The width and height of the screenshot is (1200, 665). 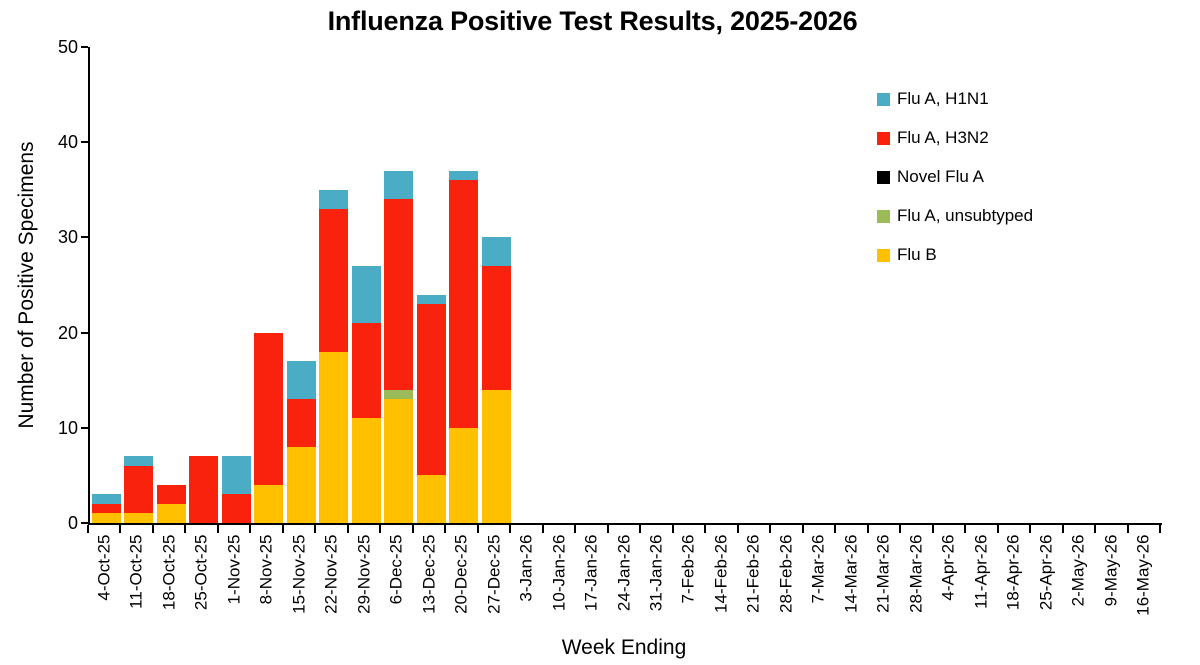 What do you see at coordinates (943, 137) in the screenshot?
I see `legend-label: Flu A, H3N2` at bounding box center [943, 137].